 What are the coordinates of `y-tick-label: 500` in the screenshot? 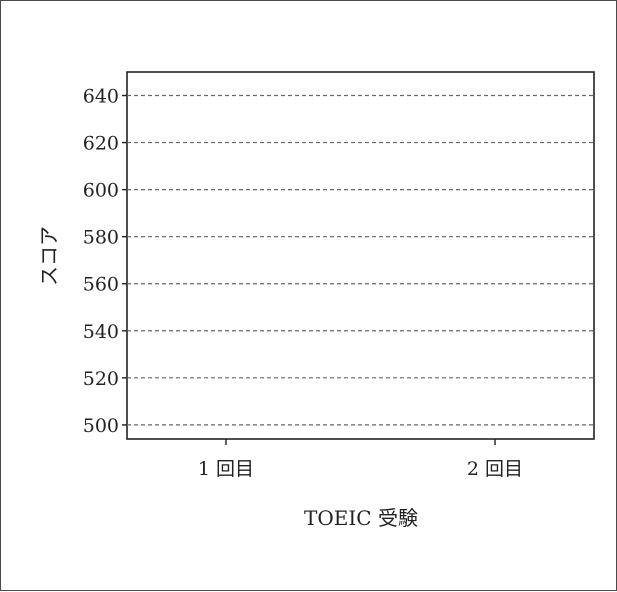 It's located at (101, 426).